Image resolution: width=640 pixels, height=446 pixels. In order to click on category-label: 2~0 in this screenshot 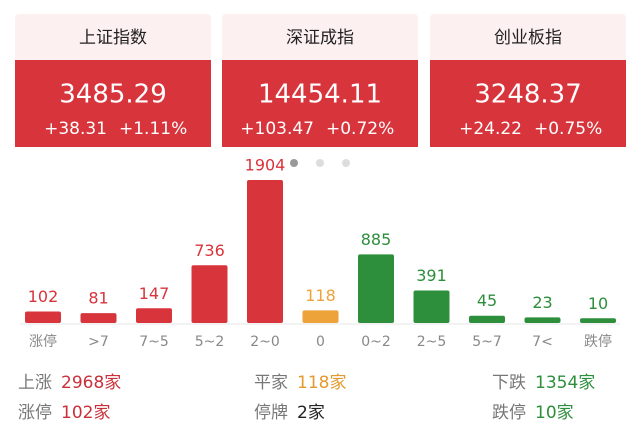, I will do `click(265, 342)`.